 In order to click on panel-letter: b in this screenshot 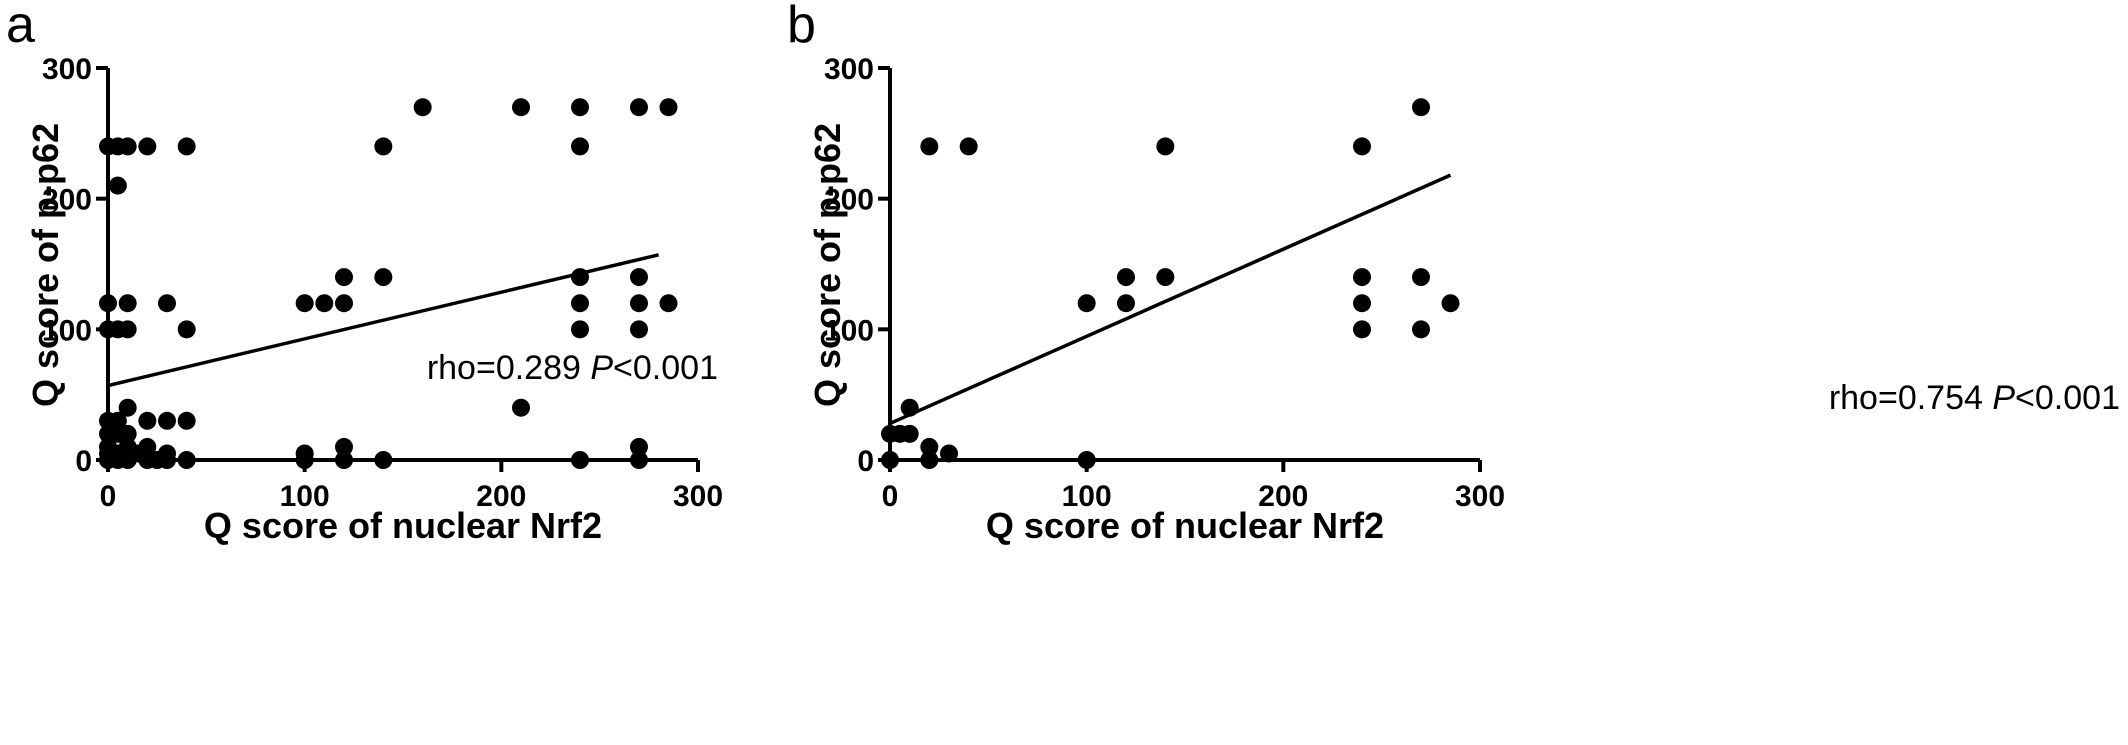, I will do `click(801, 27)`.